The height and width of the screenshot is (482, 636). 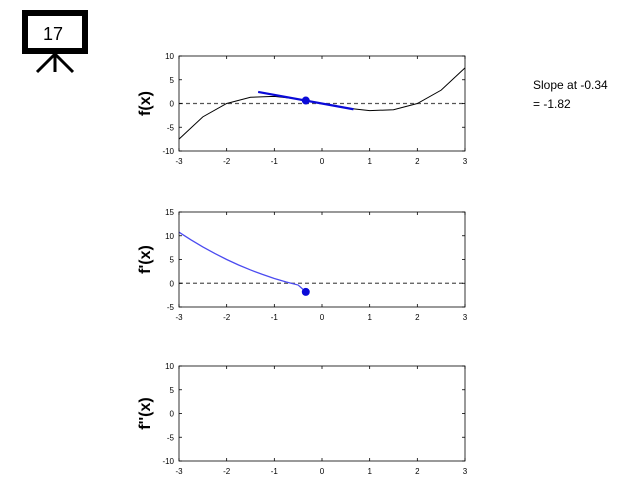 What do you see at coordinates (570, 95) in the screenshot?
I see `slope-readout: Slope at -0.34 = -1.82` at bounding box center [570, 95].